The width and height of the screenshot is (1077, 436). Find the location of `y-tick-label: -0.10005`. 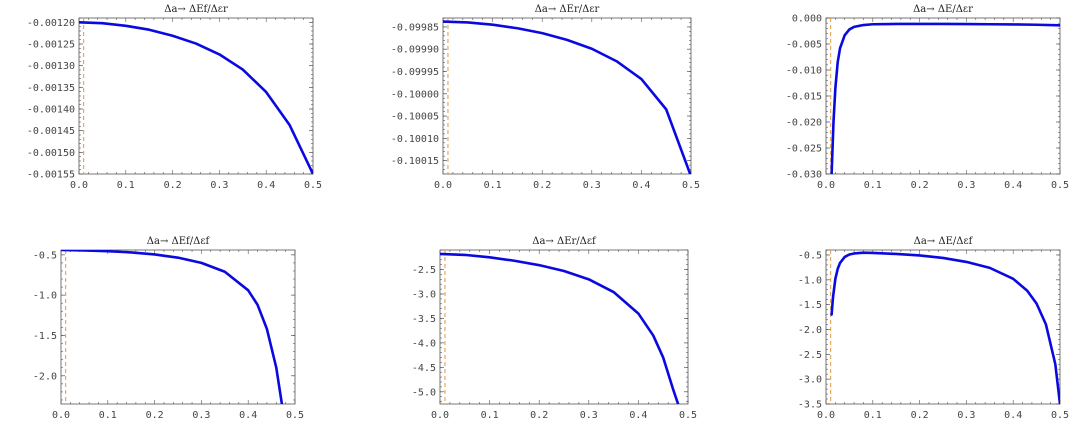

y-tick-label: -0.10005 is located at coordinates (415, 117).